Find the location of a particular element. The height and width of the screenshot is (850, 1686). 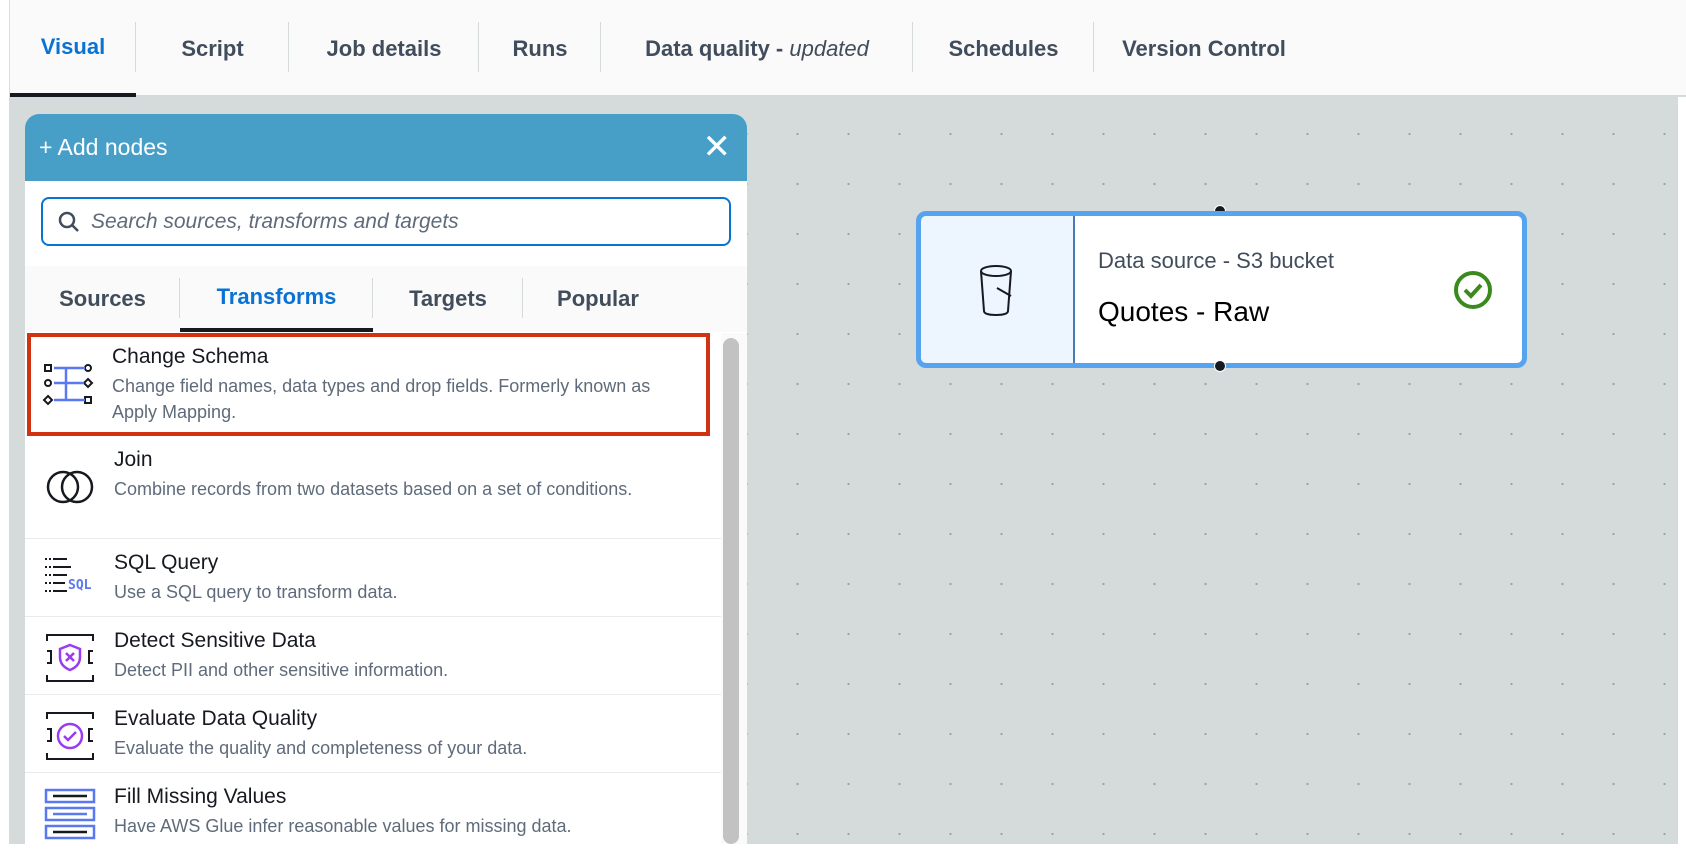

close-icon: ✕ is located at coordinates (717, 147).